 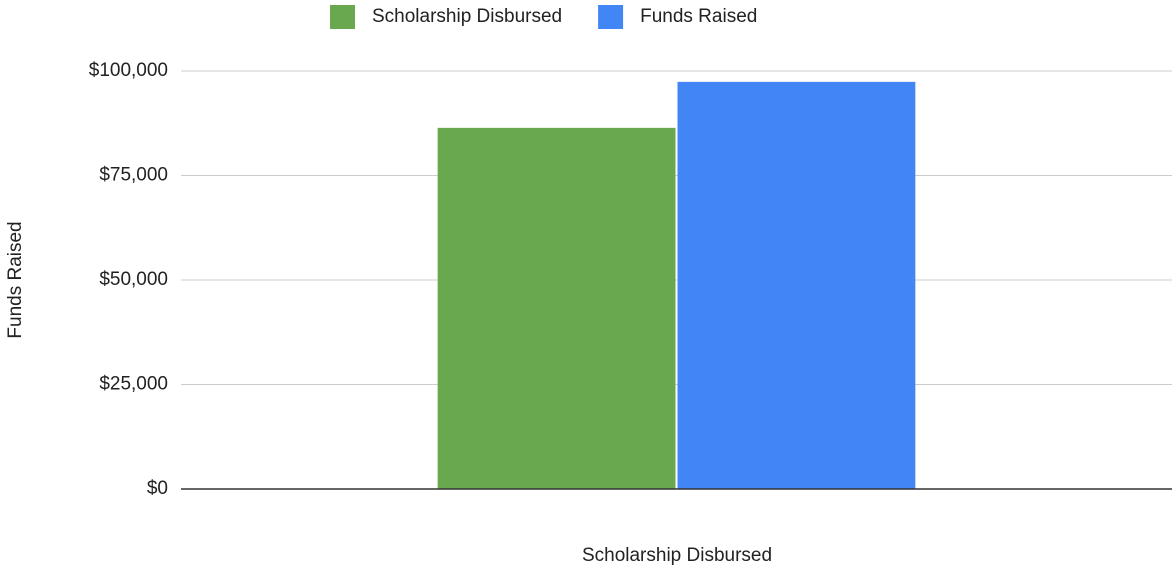 What do you see at coordinates (698, 16) in the screenshot?
I see `legend-label: Funds Raised` at bounding box center [698, 16].